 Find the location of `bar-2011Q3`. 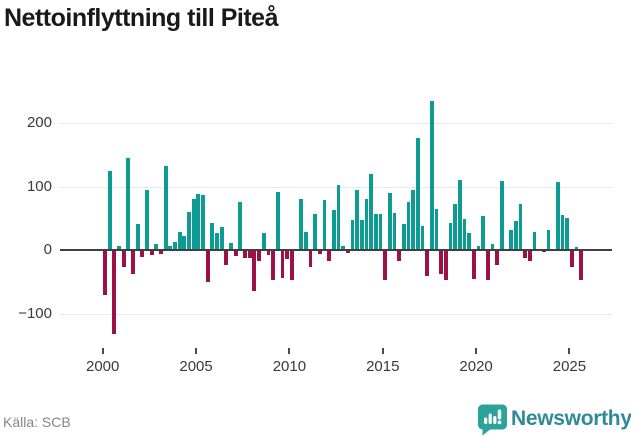

bar-2011Q3 is located at coordinates (319, 252).